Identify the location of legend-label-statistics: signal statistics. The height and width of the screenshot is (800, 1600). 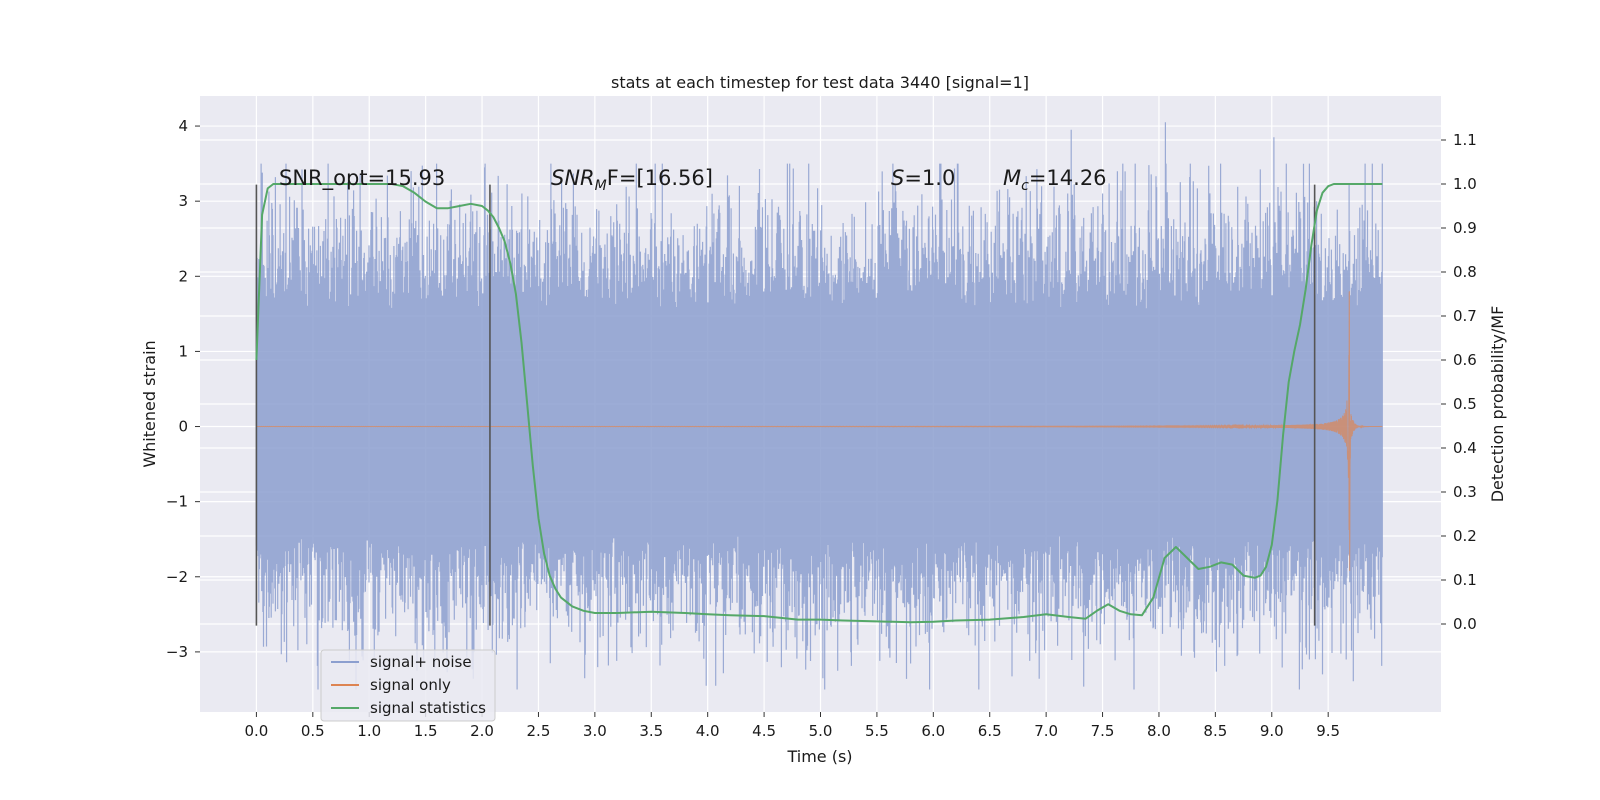
(428, 708).